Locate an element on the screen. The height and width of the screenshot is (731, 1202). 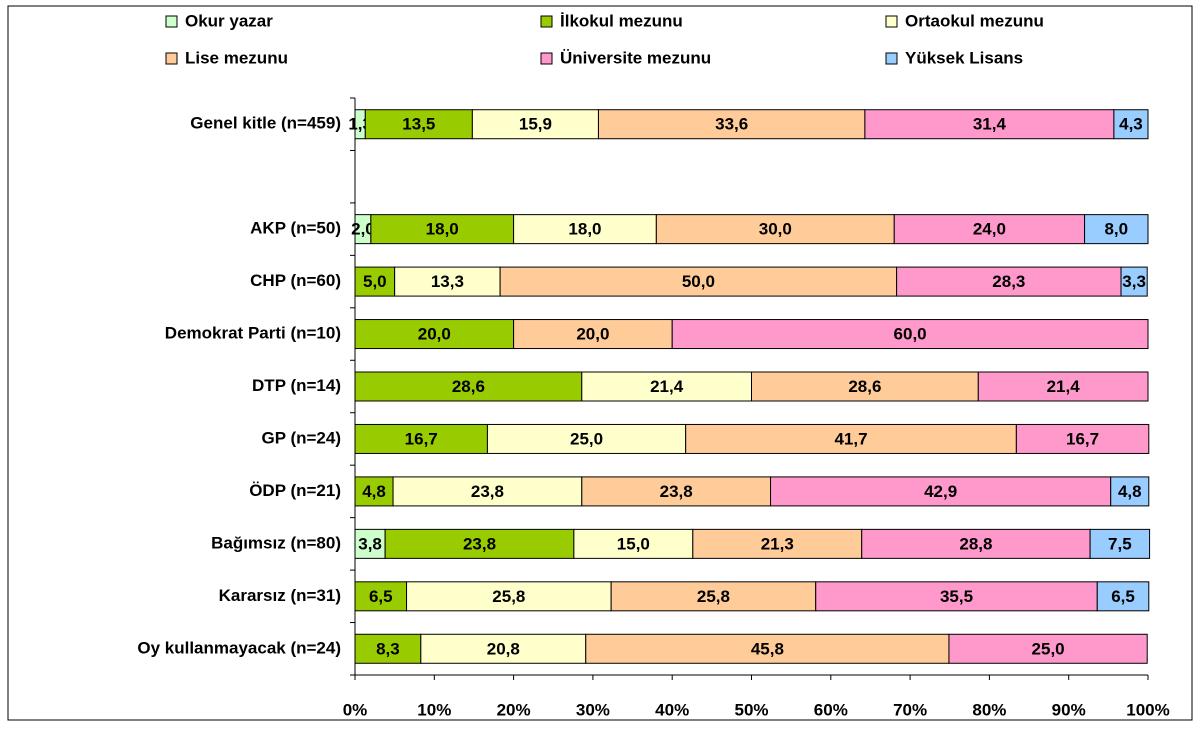
data-label: 28,3 is located at coordinates (1008, 281).